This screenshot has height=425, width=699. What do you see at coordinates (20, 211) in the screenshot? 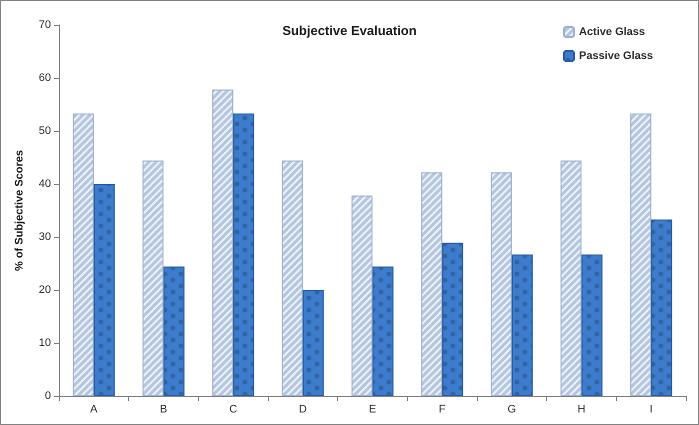
I see `y-axis-title: % of Subjective Scores` at bounding box center [20, 211].